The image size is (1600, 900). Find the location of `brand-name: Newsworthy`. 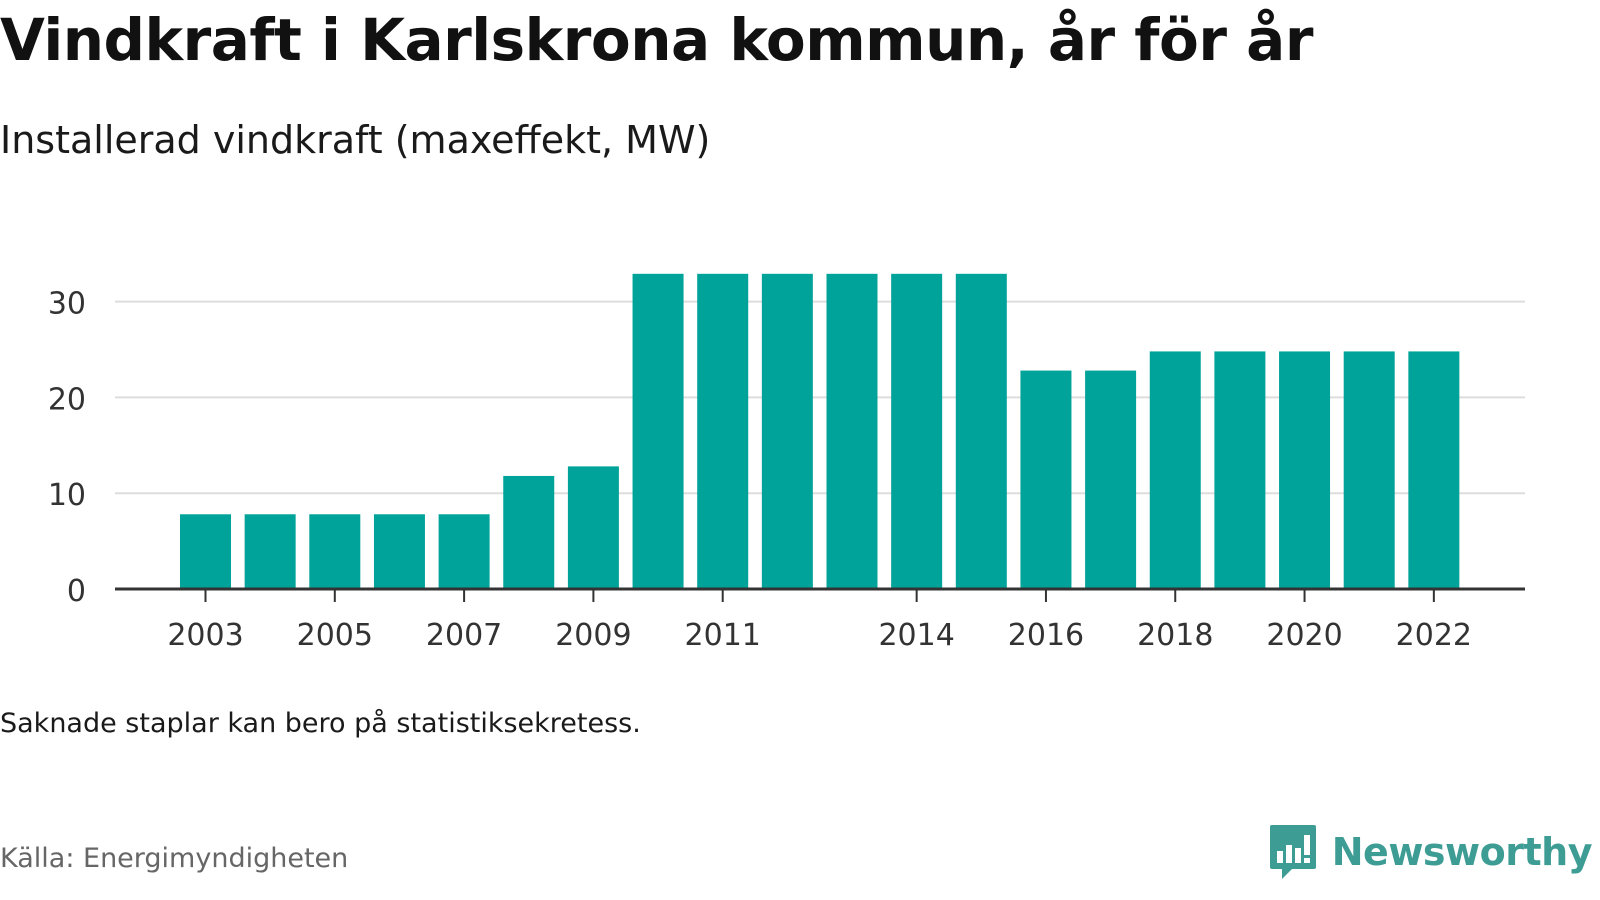

brand-name: Newsworthy is located at coordinates (1462, 852).